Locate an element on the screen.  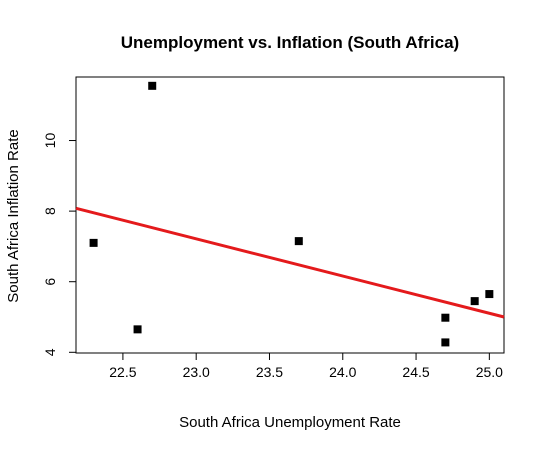
x-tick-label: 23.5 is located at coordinates (269, 372).